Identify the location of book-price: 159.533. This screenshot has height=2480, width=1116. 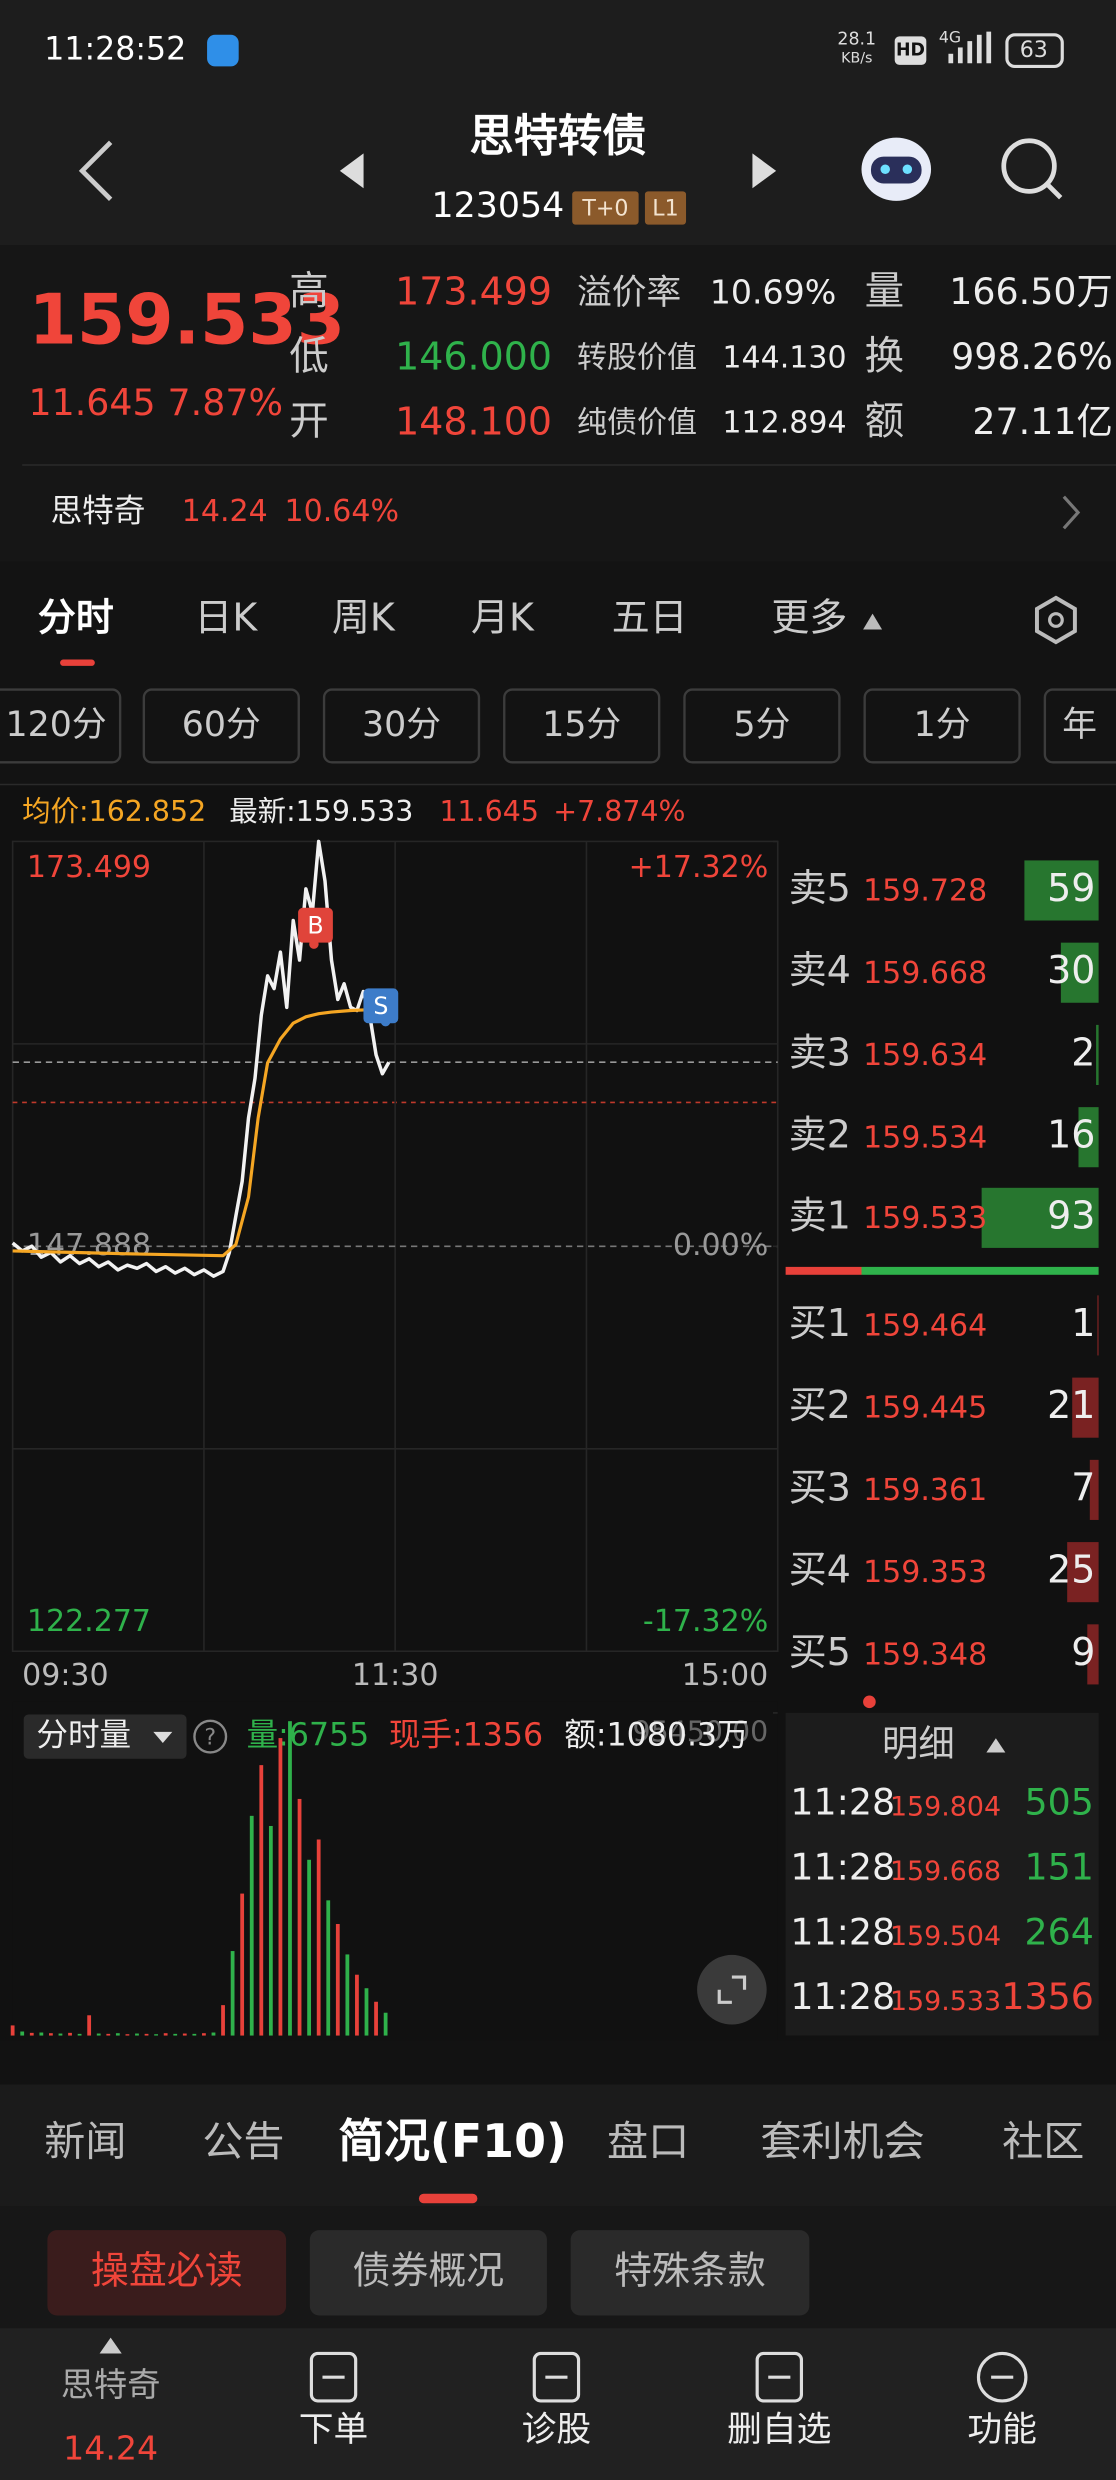
(925, 1218).